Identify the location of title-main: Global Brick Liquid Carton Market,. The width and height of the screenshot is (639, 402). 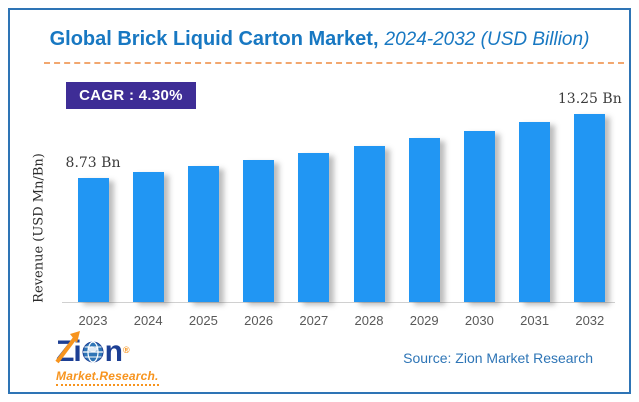
(214, 39).